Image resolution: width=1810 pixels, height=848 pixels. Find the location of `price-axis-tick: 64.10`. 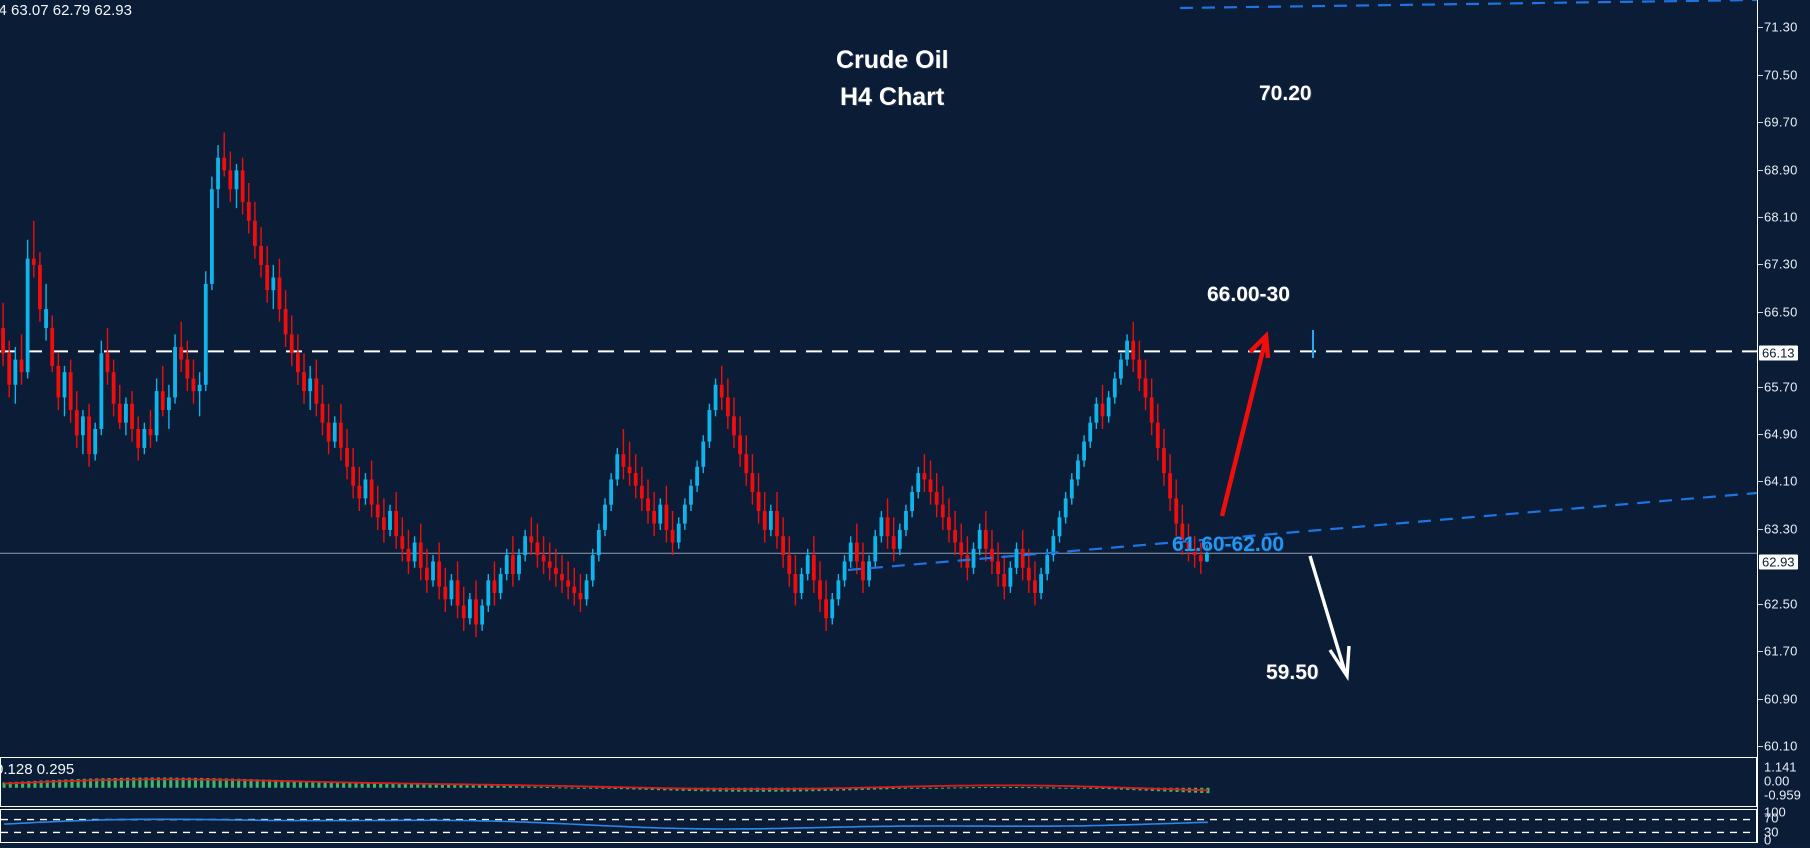

price-axis-tick: 64.10 is located at coordinates (1781, 481).